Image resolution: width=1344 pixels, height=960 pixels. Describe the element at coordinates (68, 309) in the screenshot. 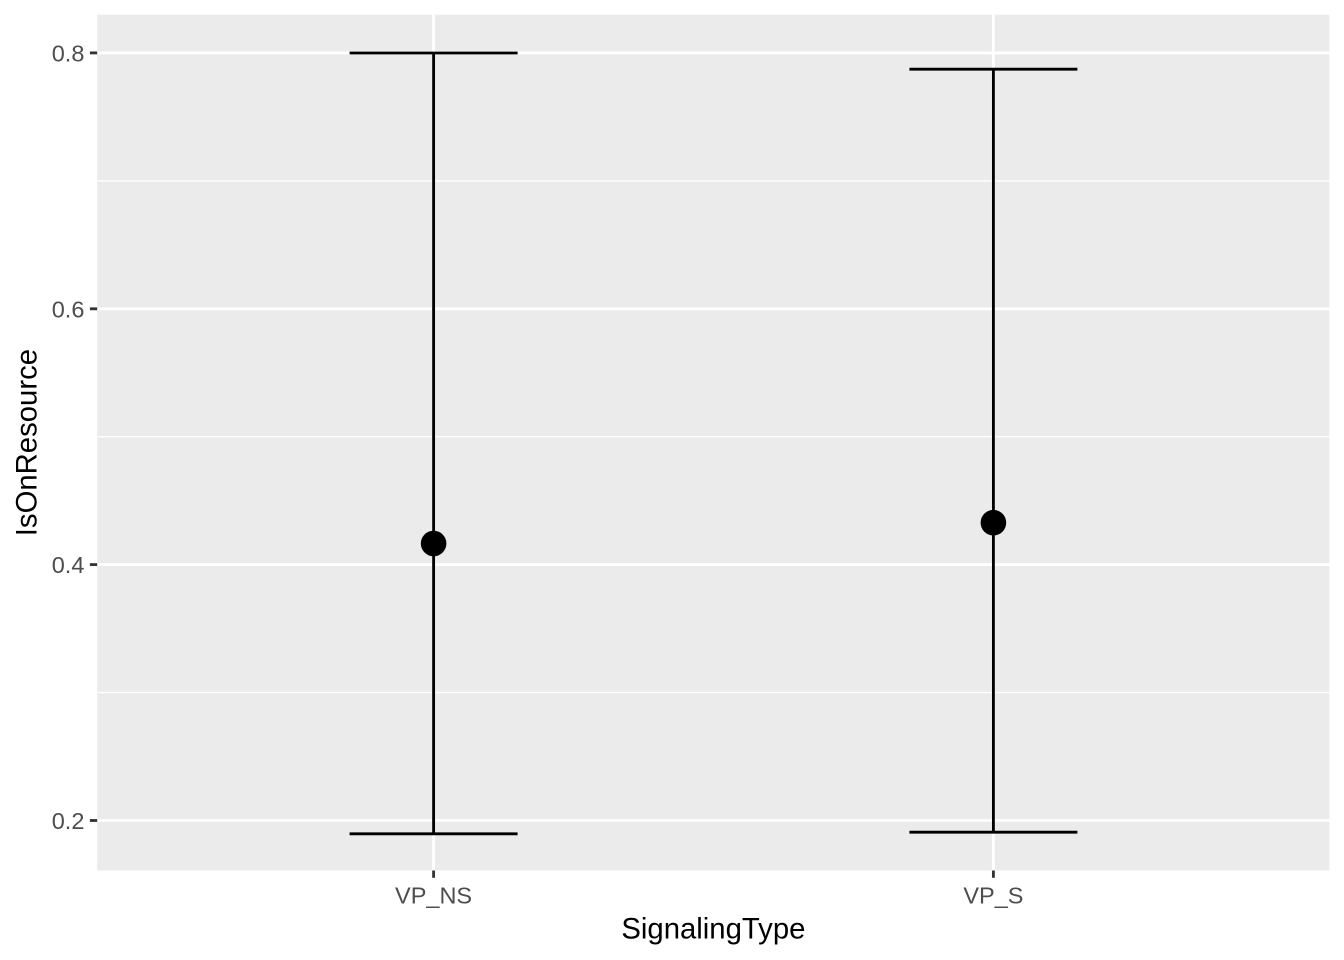

I see `svg-text: 0.6` at that location.